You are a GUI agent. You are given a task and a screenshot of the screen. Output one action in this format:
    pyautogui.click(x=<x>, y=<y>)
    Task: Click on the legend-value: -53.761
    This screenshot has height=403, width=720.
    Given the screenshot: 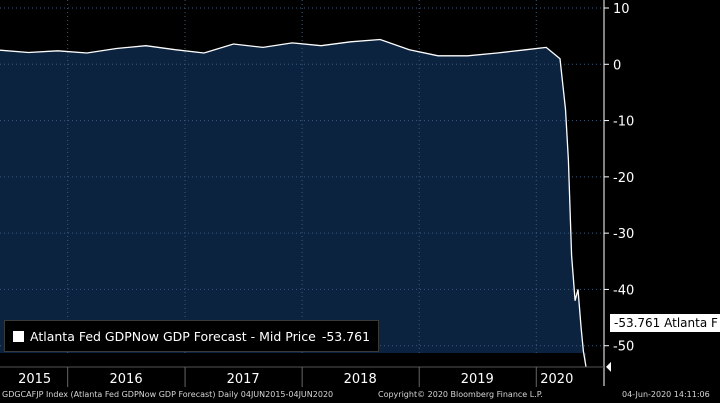 What is the action you would take?
    pyautogui.click(x=346, y=336)
    